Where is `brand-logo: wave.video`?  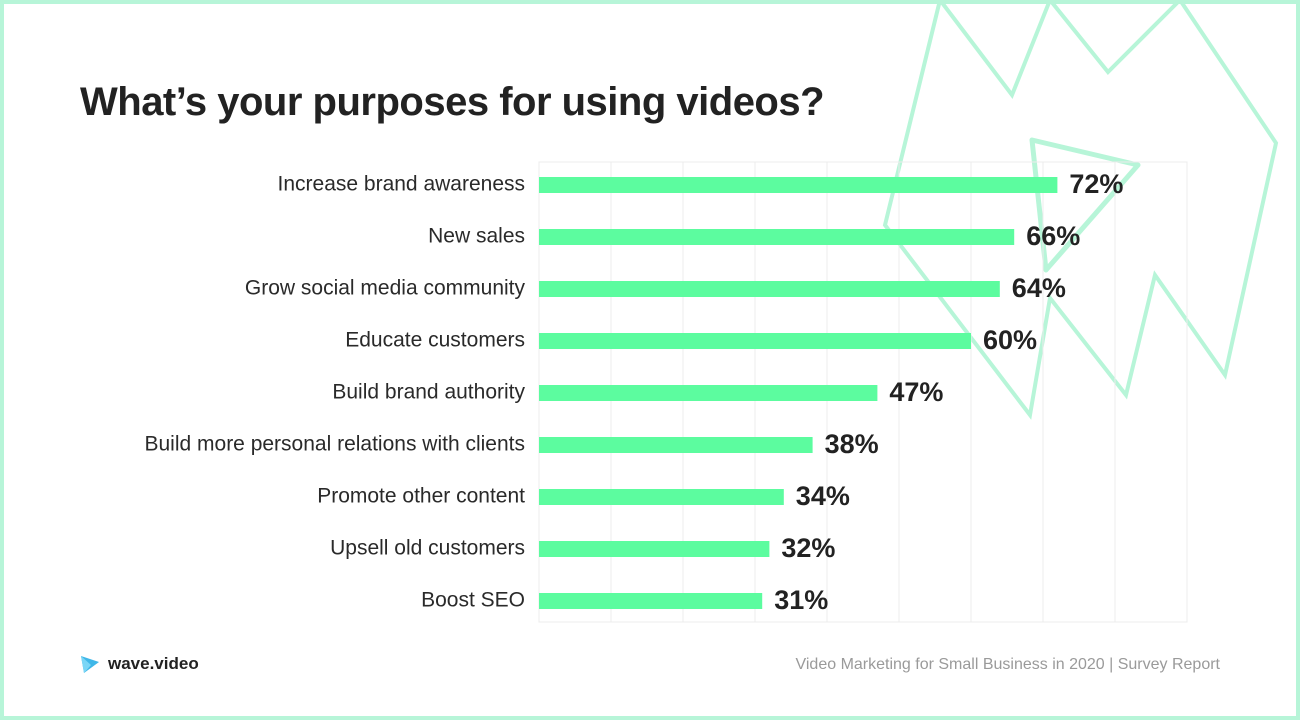 brand-logo: wave.video is located at coordinates (139, 664).